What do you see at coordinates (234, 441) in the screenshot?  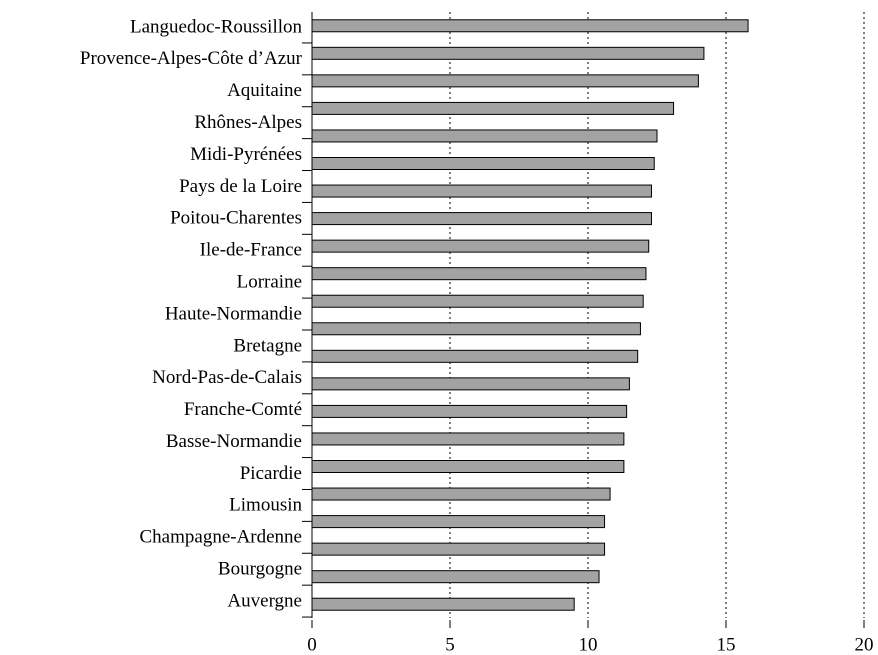 I see `y-tick-label: Basse-Normandie` at bounding box center [234, 441].